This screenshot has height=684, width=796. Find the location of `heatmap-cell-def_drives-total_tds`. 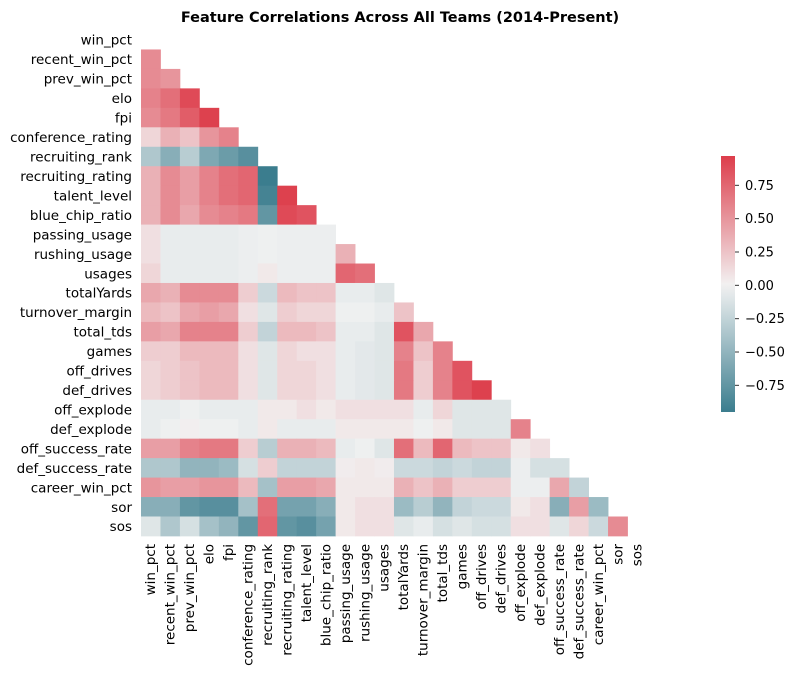

heatmap-cell-def_drives-total_tds is located at coordinates (442, 390).